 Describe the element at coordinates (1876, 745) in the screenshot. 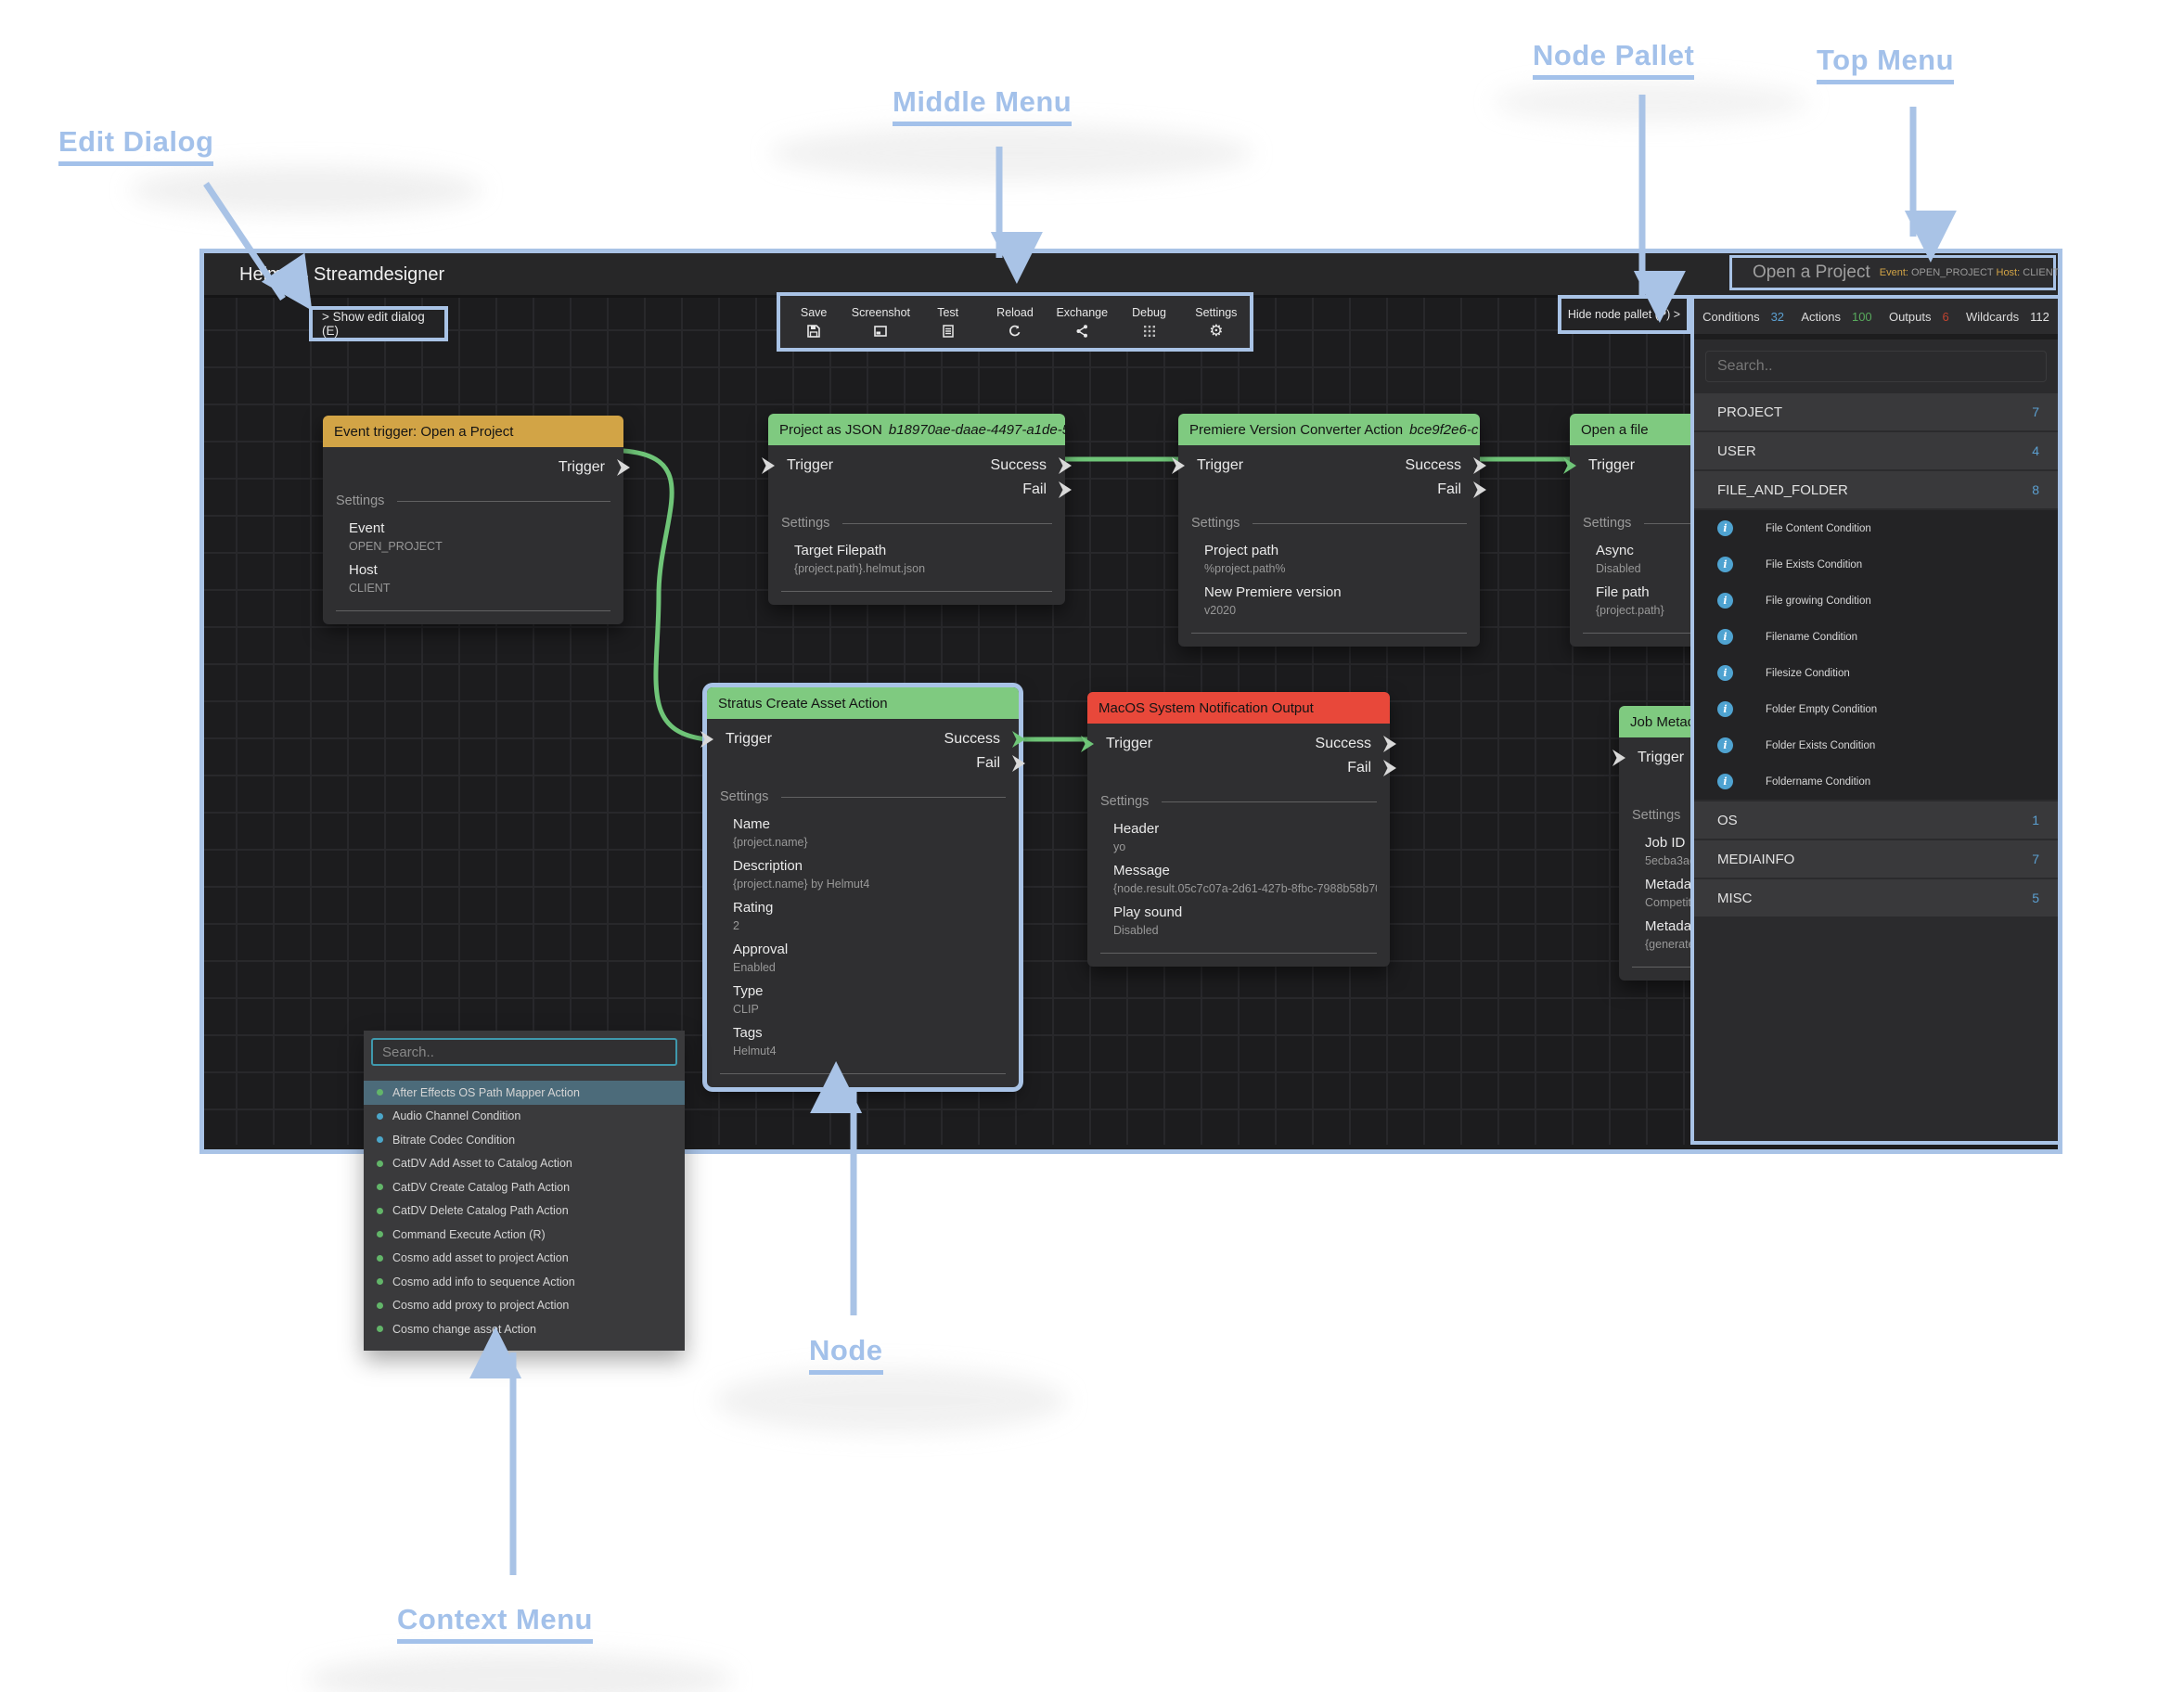

I see `list-item: i Folder Exists Condition` at that location.